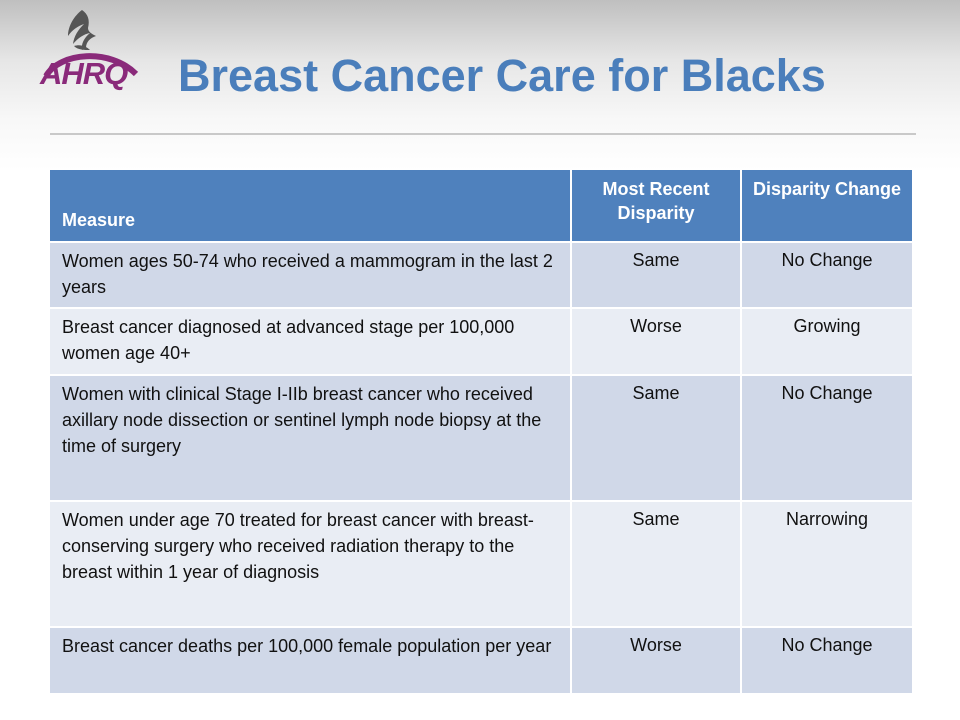 The height and width of the screenshot is (720, 960). Describe the element at coordinates (827, 564) in the screenshot. I see `change-cell: Narrowing` at that location.